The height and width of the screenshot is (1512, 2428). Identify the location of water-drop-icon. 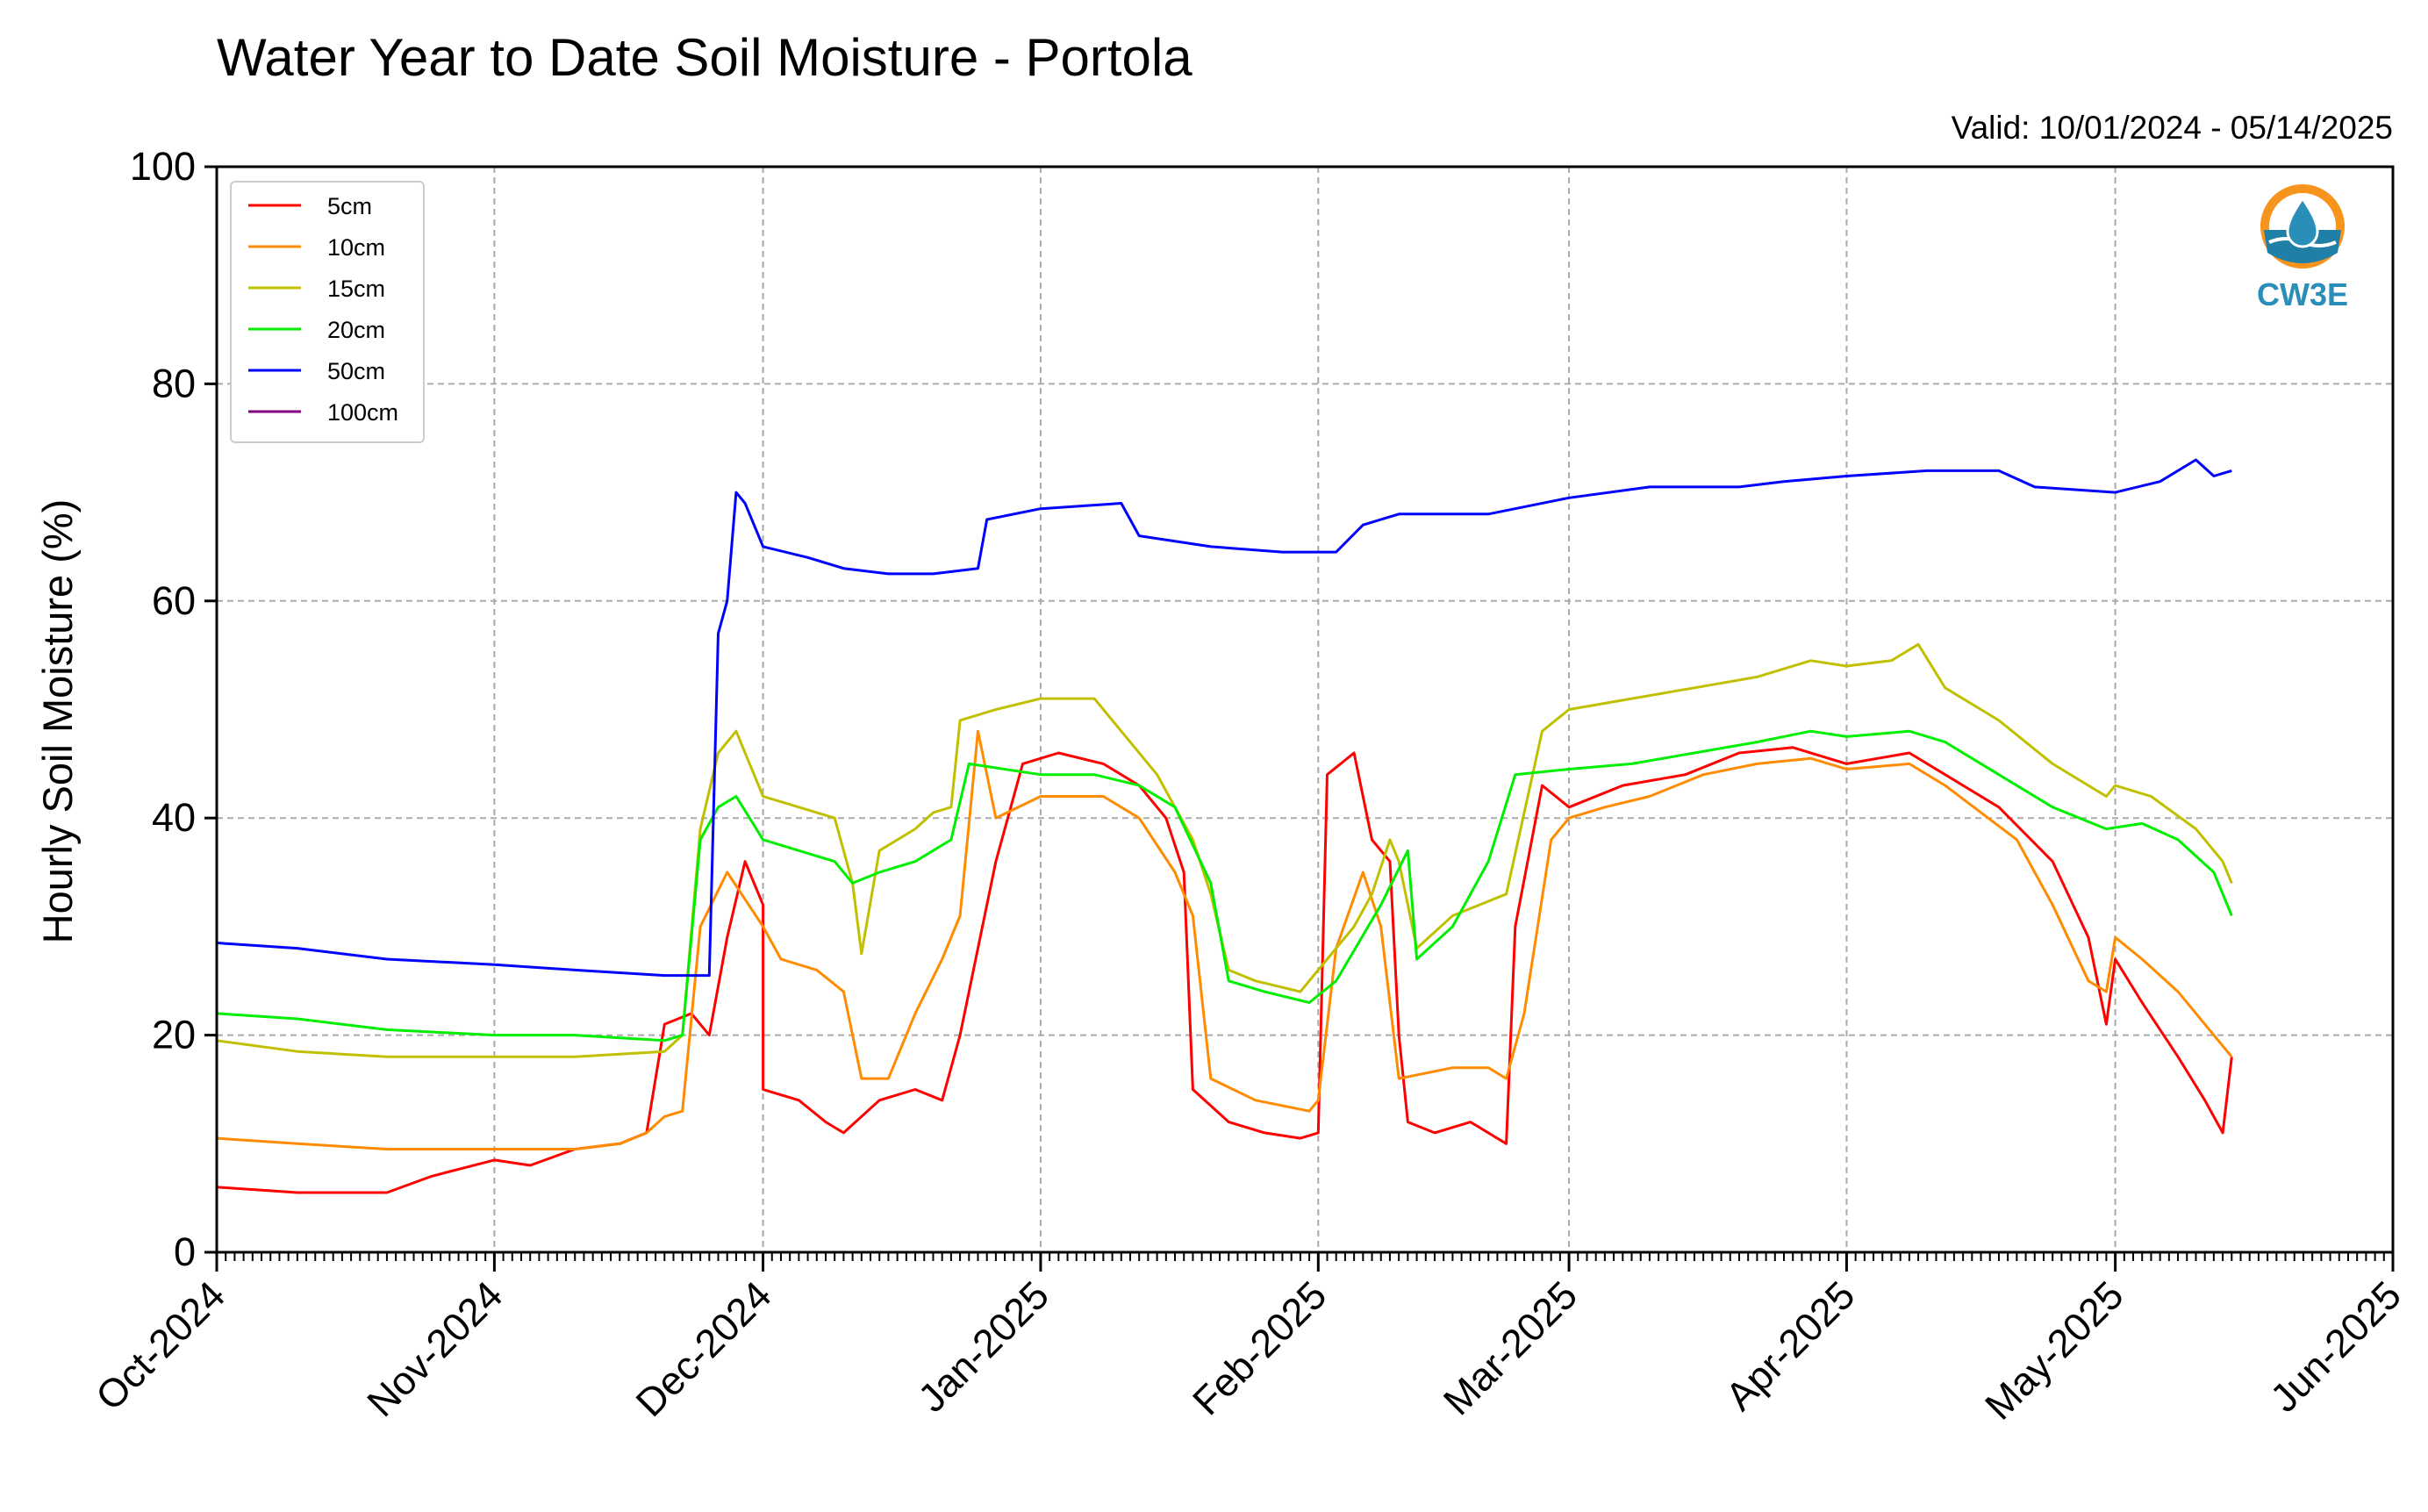
(2303, 222).